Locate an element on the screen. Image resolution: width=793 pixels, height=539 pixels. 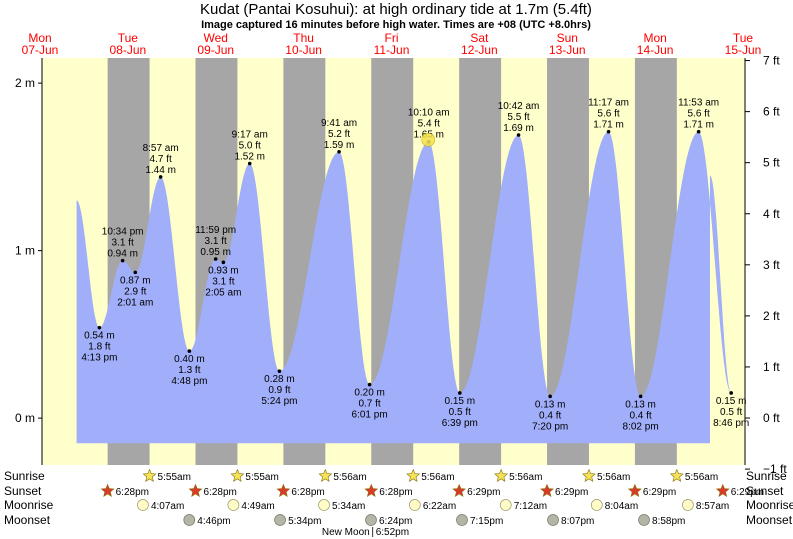
high-label: 10:42 am is located at coordinates (519, 106).